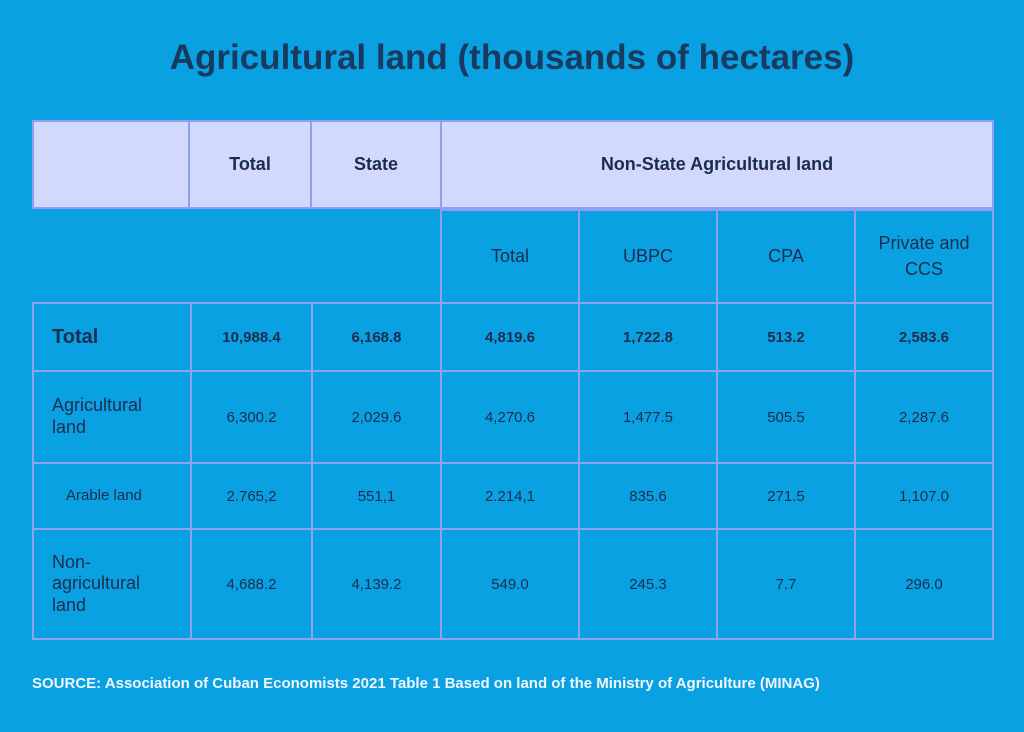  I want to click on data-cell: 1,107.0, so click(924, 496).